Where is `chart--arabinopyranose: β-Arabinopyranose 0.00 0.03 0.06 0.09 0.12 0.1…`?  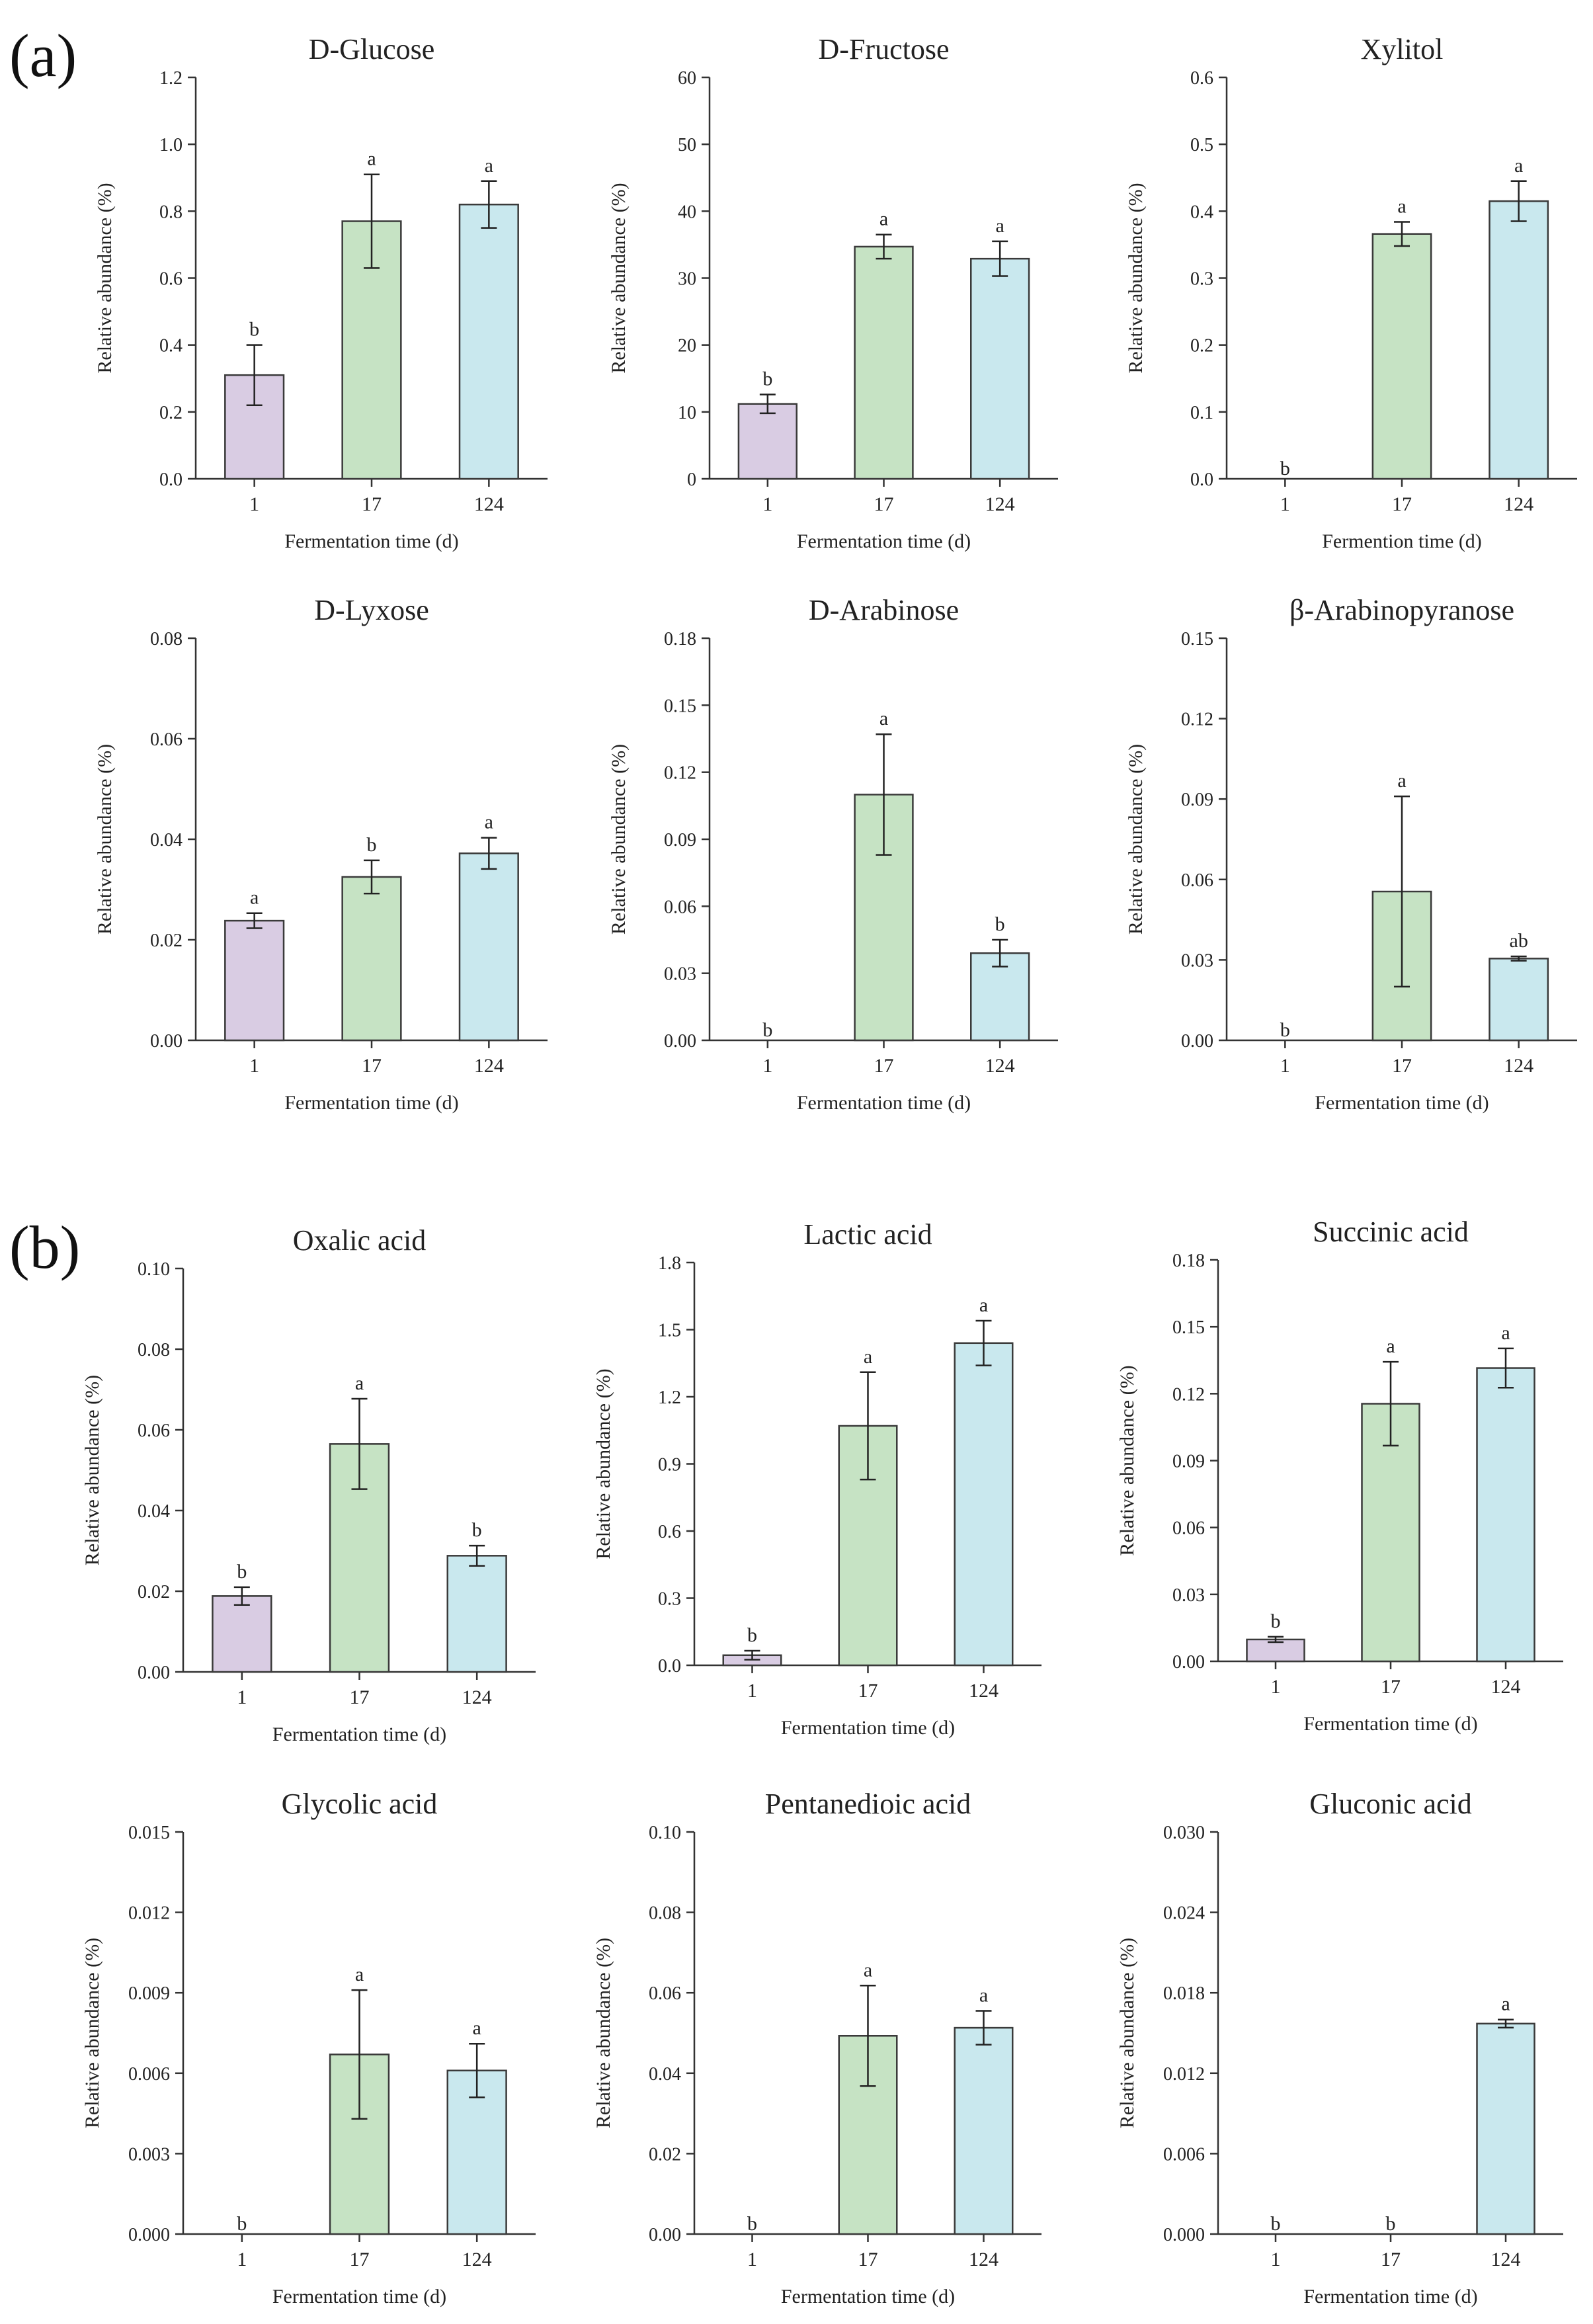
chart--arabinopyranose: β-Arabinopyranose 0.00 0.03 0.06 0.09 0.12 0.1… is located at coordinates (1351, 854).